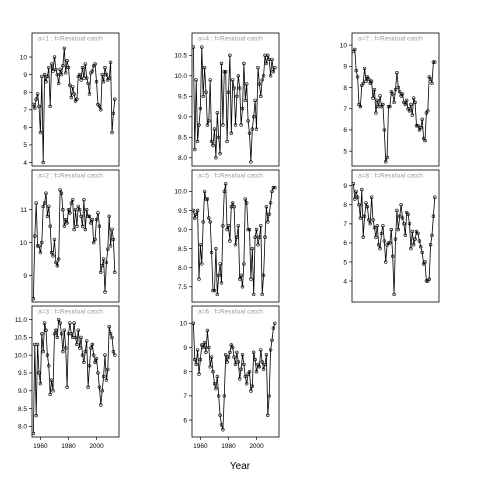  What do you see at coordinates (185, 348) in the screenshot?
I see `y-tick-label: 9` at bounding box center [185, 348].